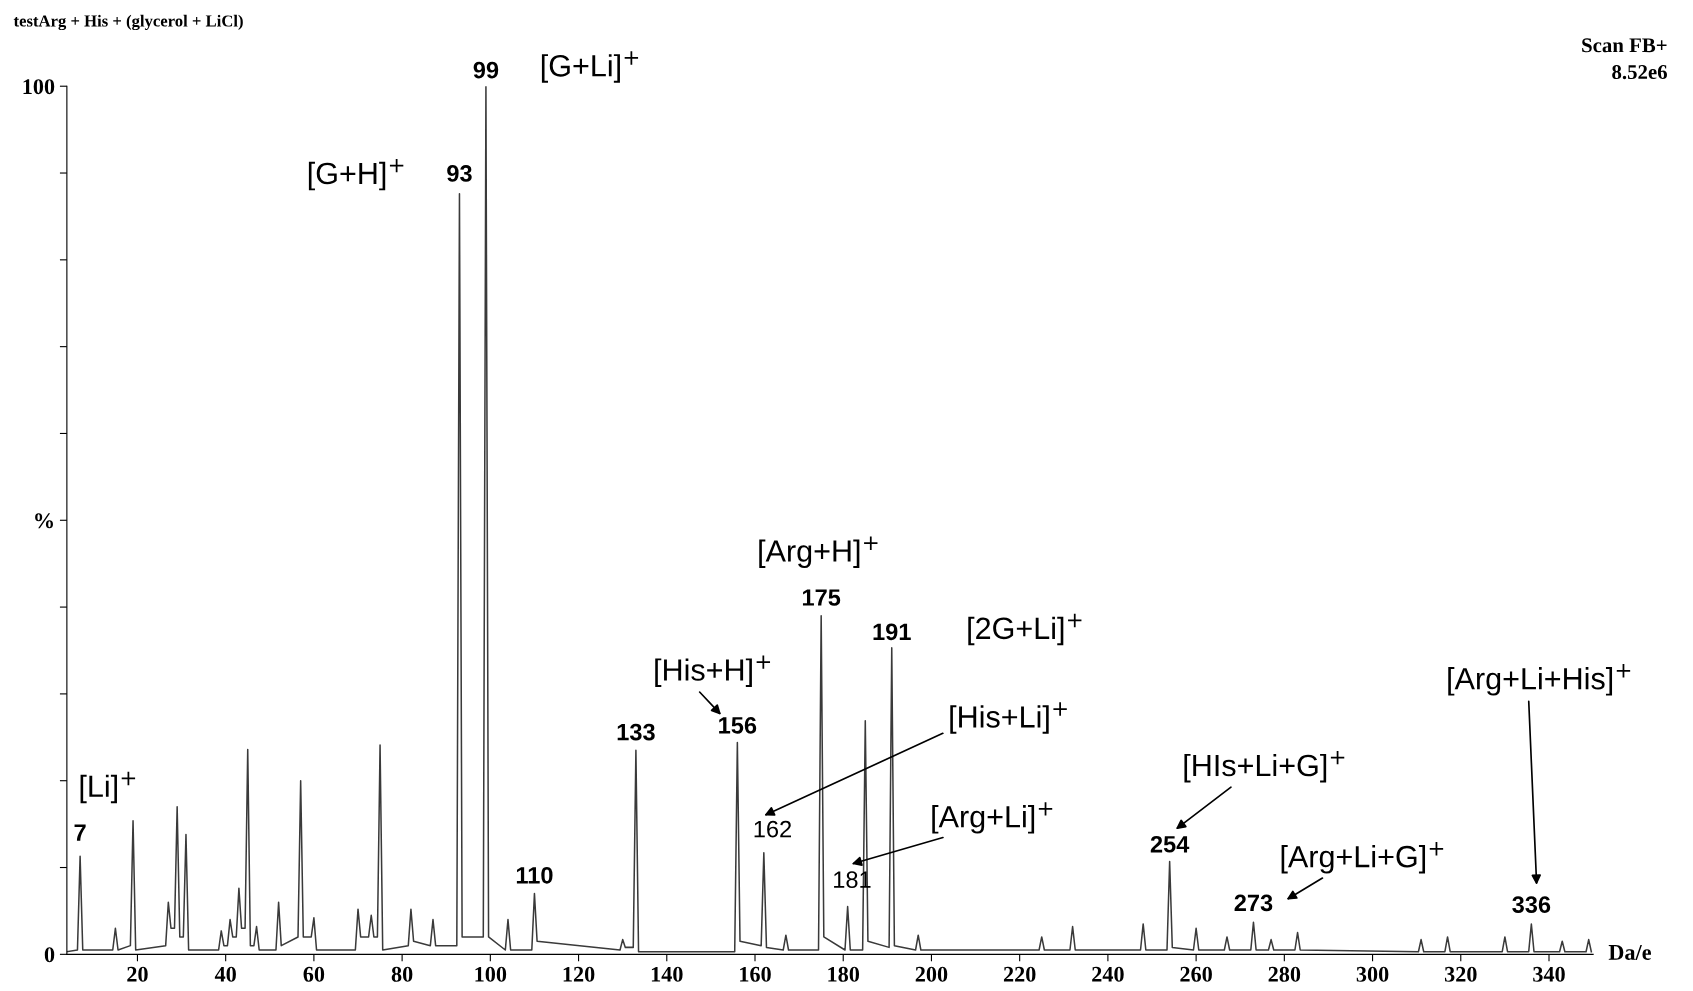 The image size is (1693, 991). What do you see at coordinates (486, 70) in the screenshot?
I see `annotation: 99` at bounding box center [486, 70].